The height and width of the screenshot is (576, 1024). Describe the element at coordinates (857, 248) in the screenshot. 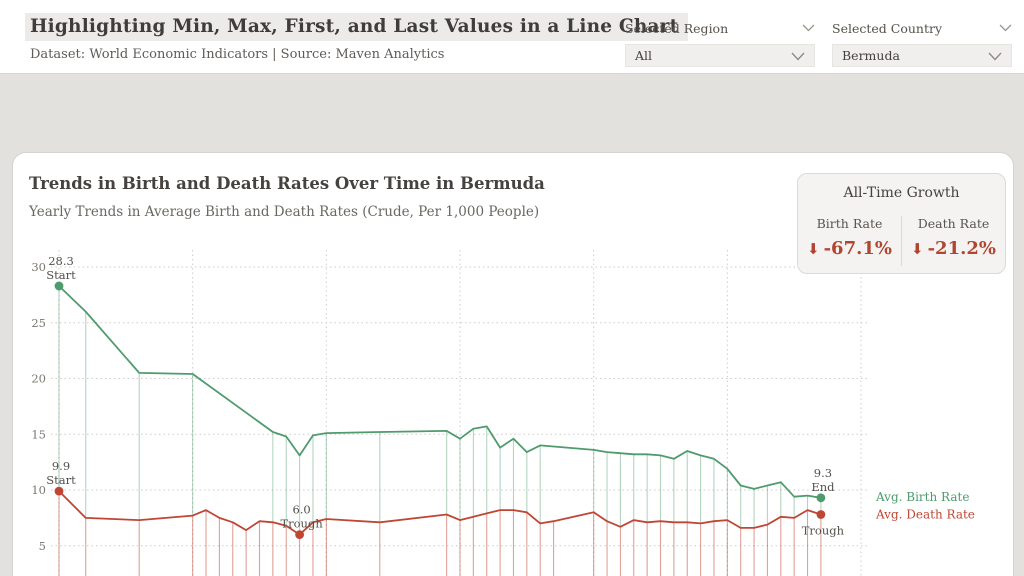

I see `birth-rate-change-value: -67.1%` at that location.